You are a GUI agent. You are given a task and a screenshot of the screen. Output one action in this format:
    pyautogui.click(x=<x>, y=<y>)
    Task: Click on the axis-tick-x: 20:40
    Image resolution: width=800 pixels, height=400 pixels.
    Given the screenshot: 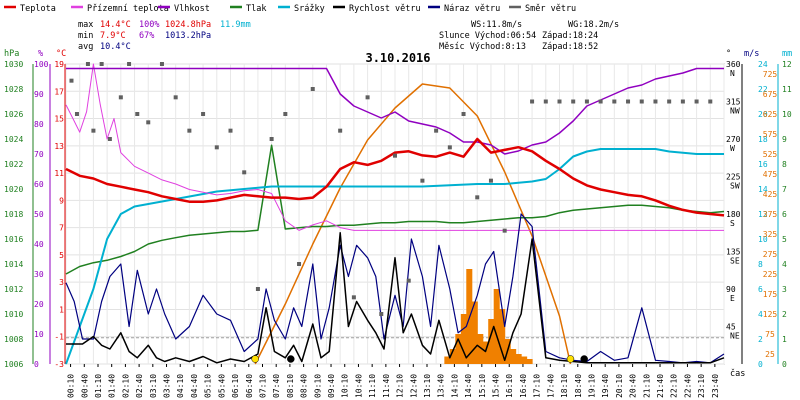 What is the action you would take?
    pyautogui.click(x=633, y=386)
    